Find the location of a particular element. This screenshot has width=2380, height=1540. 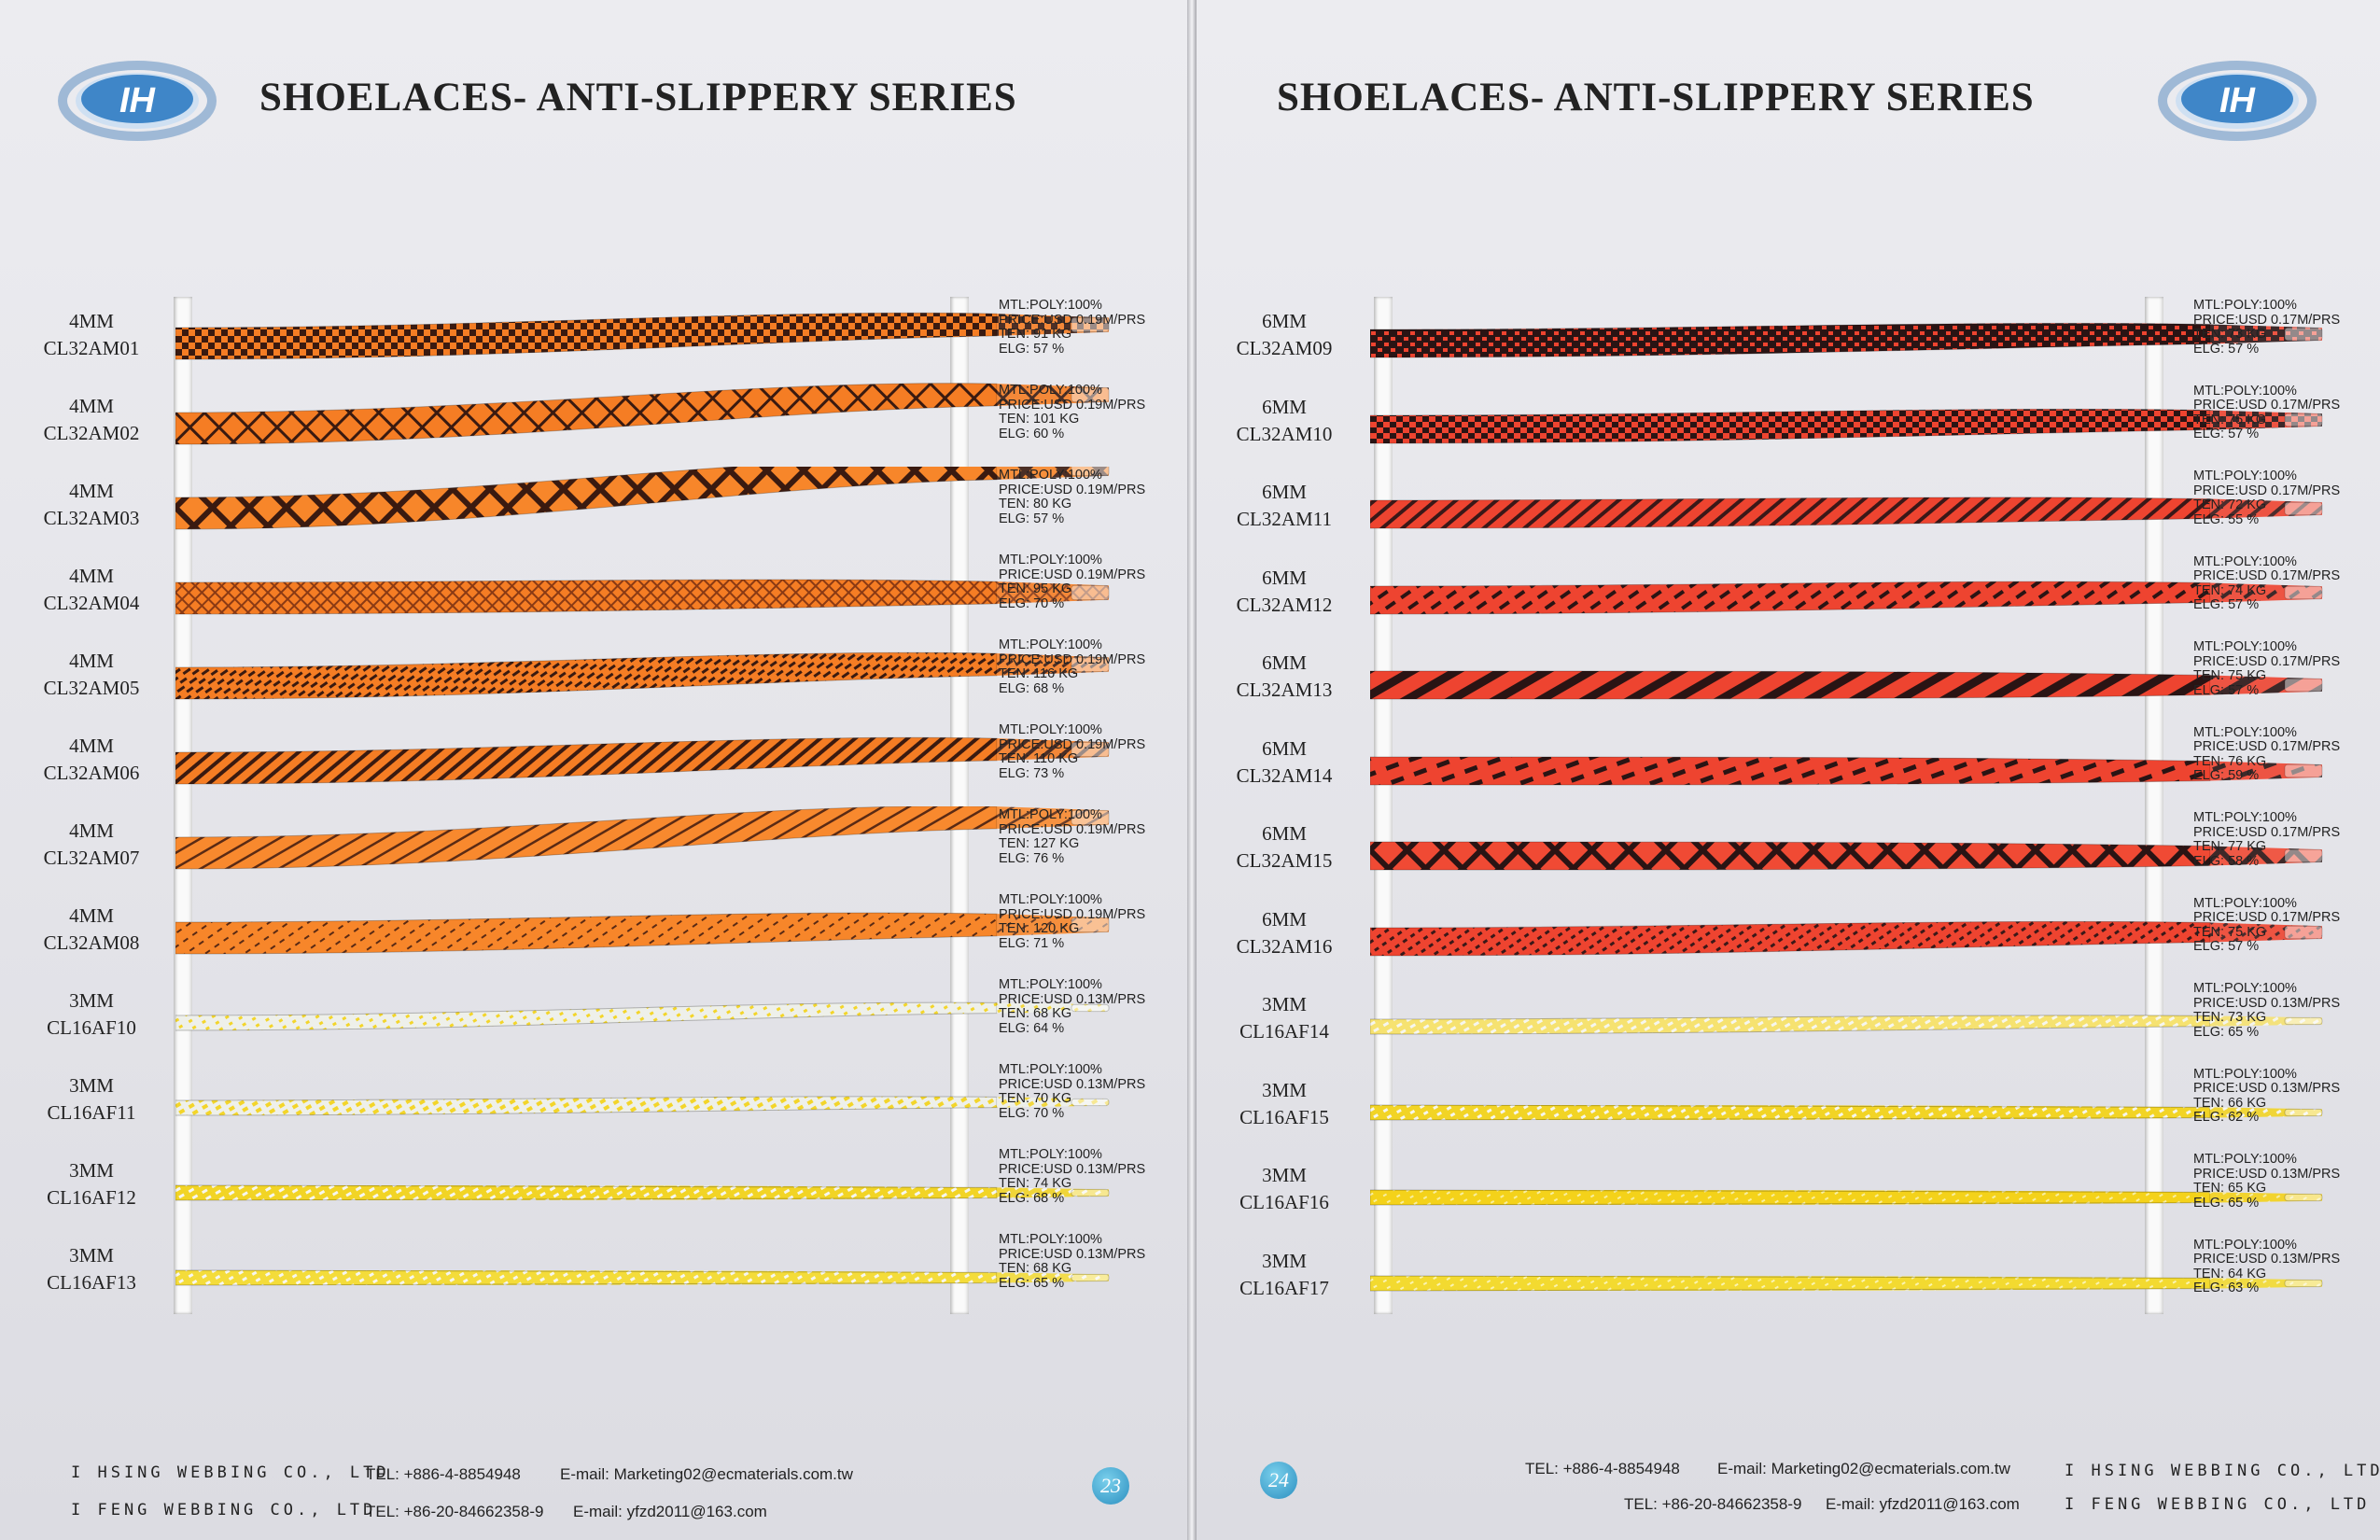

lace-label: 3MM CL16AF14 is located at coordinates (1286, 1018).